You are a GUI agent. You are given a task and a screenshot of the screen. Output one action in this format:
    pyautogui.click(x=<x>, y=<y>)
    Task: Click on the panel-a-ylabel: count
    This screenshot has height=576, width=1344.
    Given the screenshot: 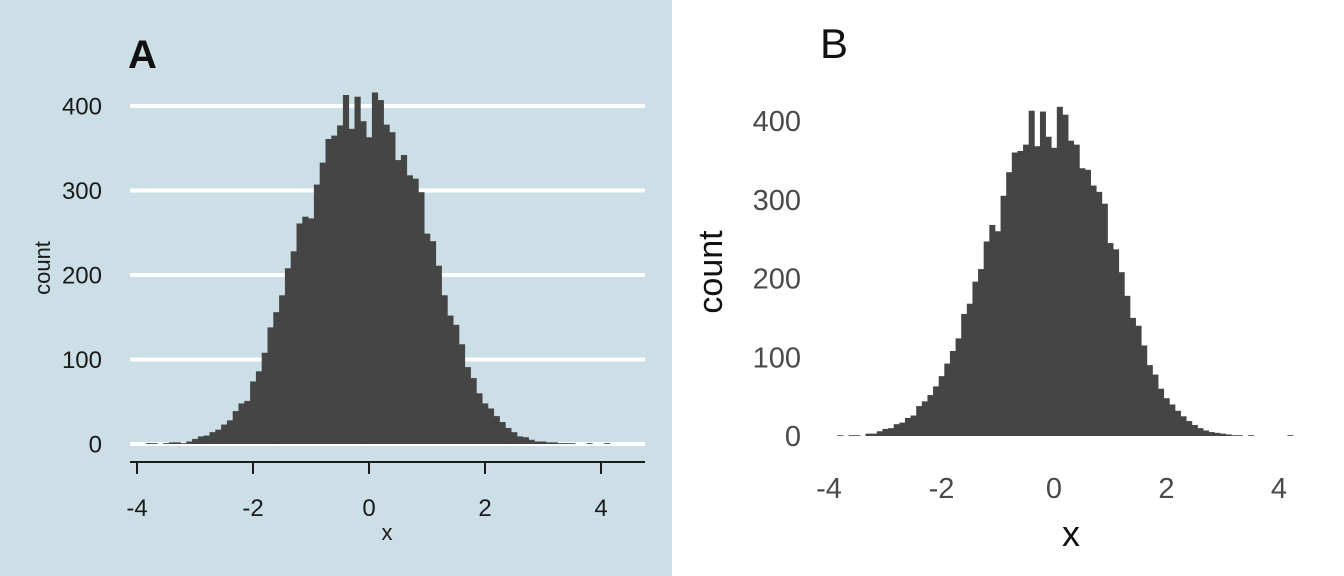 What is the action you would take?
    pyautogui.click(x=42, y=268)
    